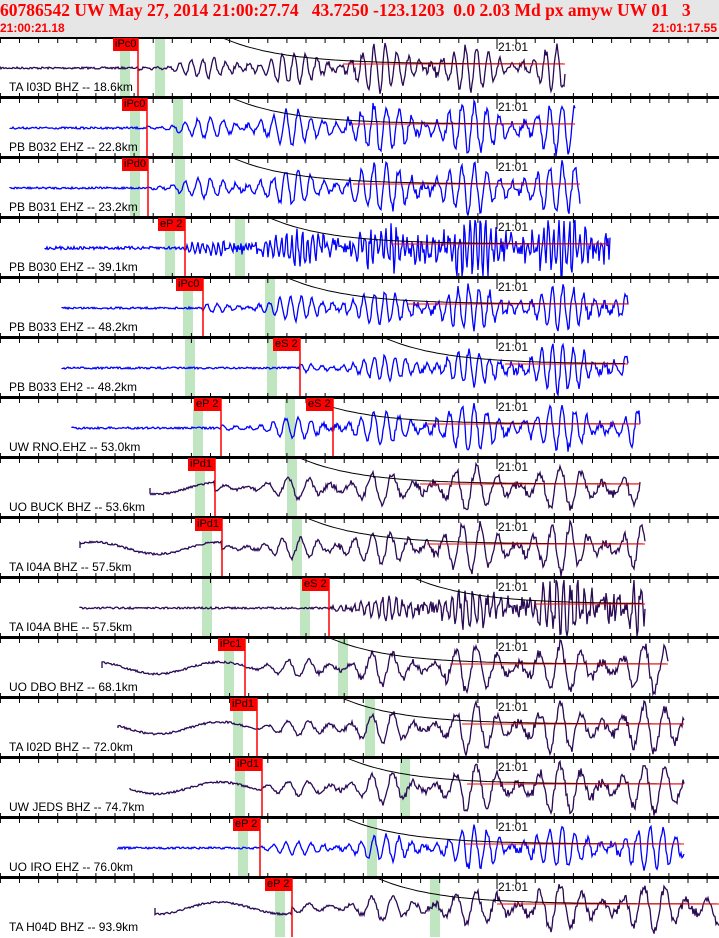 This screenshot has width=719, height=938. I want to click on pick-label: iPd0, so click(135, 164).